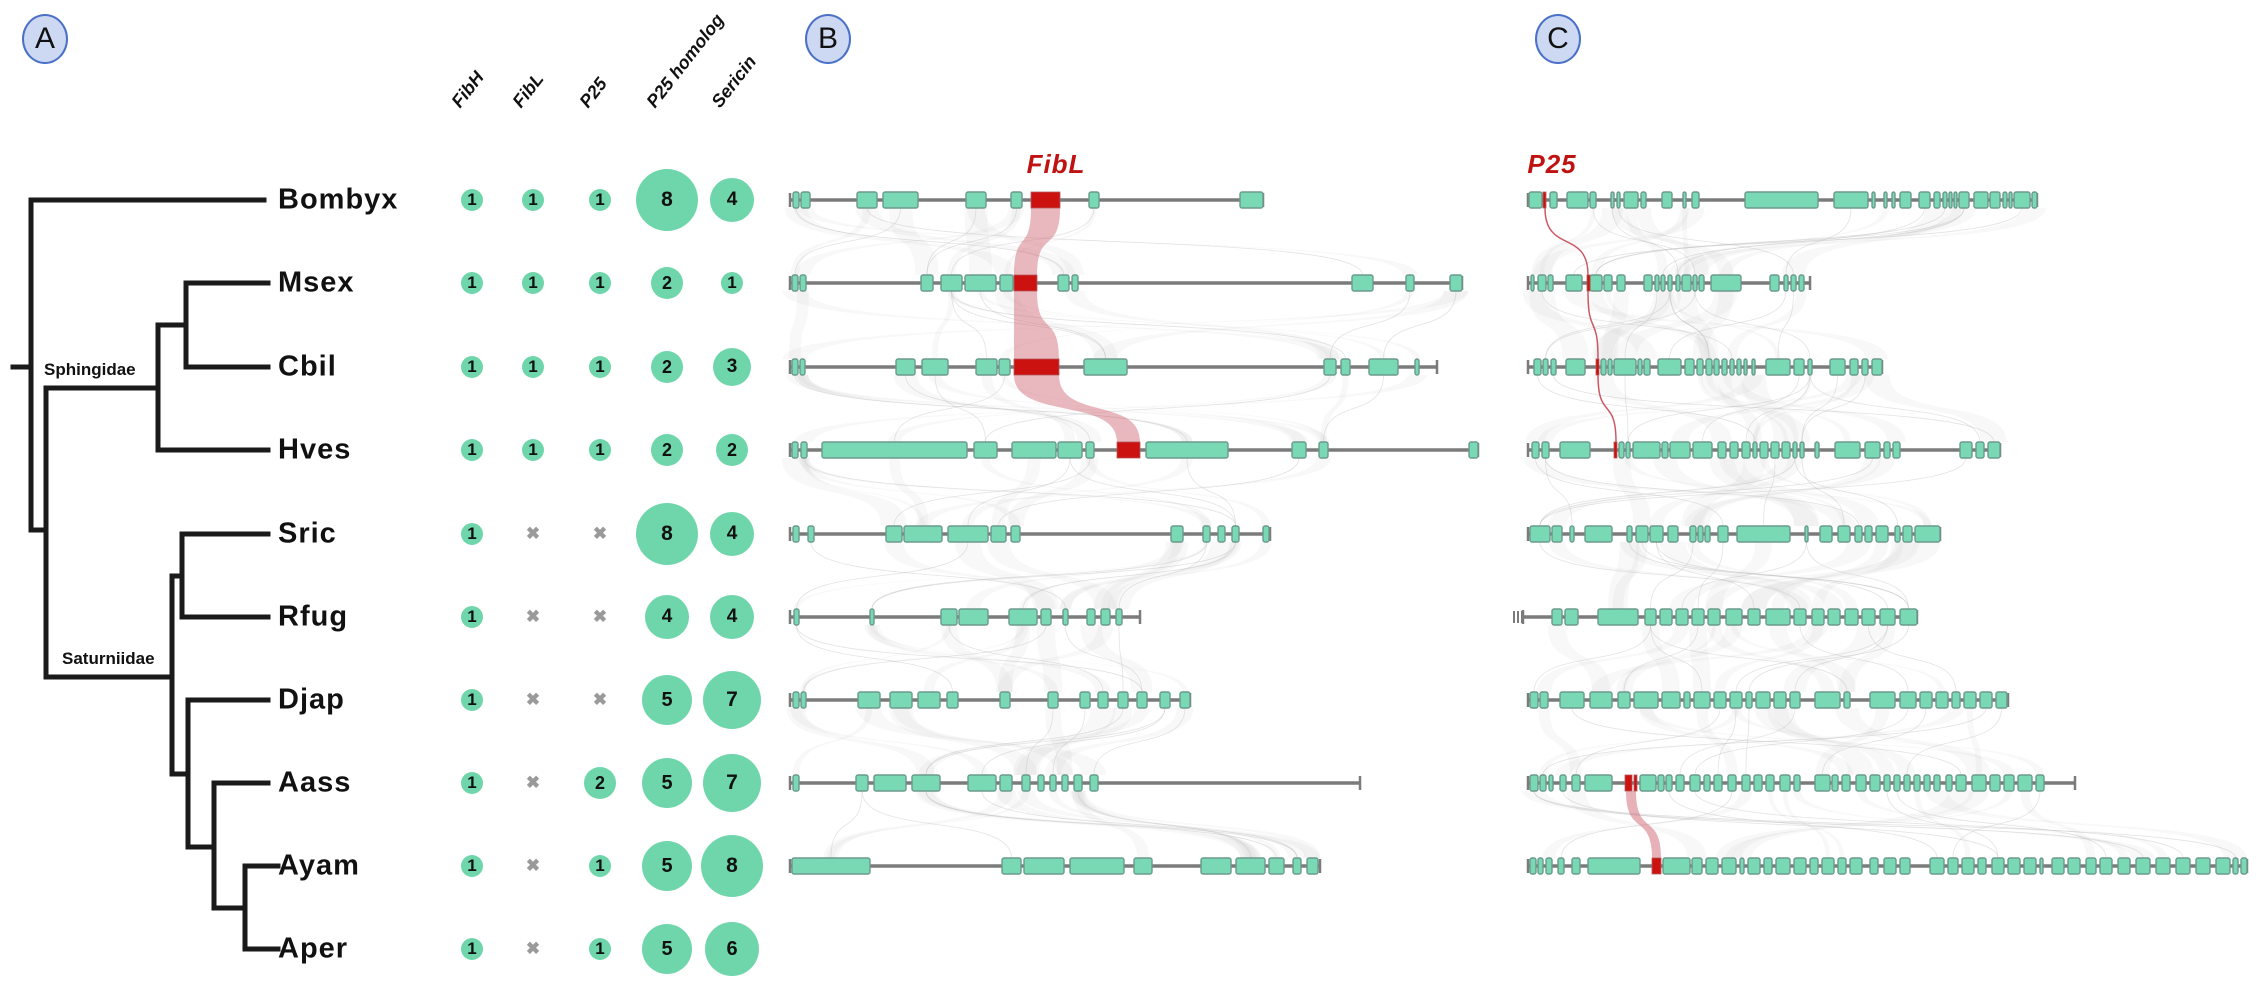  Describe the element at coordinates (1134, 450) in the screenshot. I see `panel-b-track-hves` at that location.